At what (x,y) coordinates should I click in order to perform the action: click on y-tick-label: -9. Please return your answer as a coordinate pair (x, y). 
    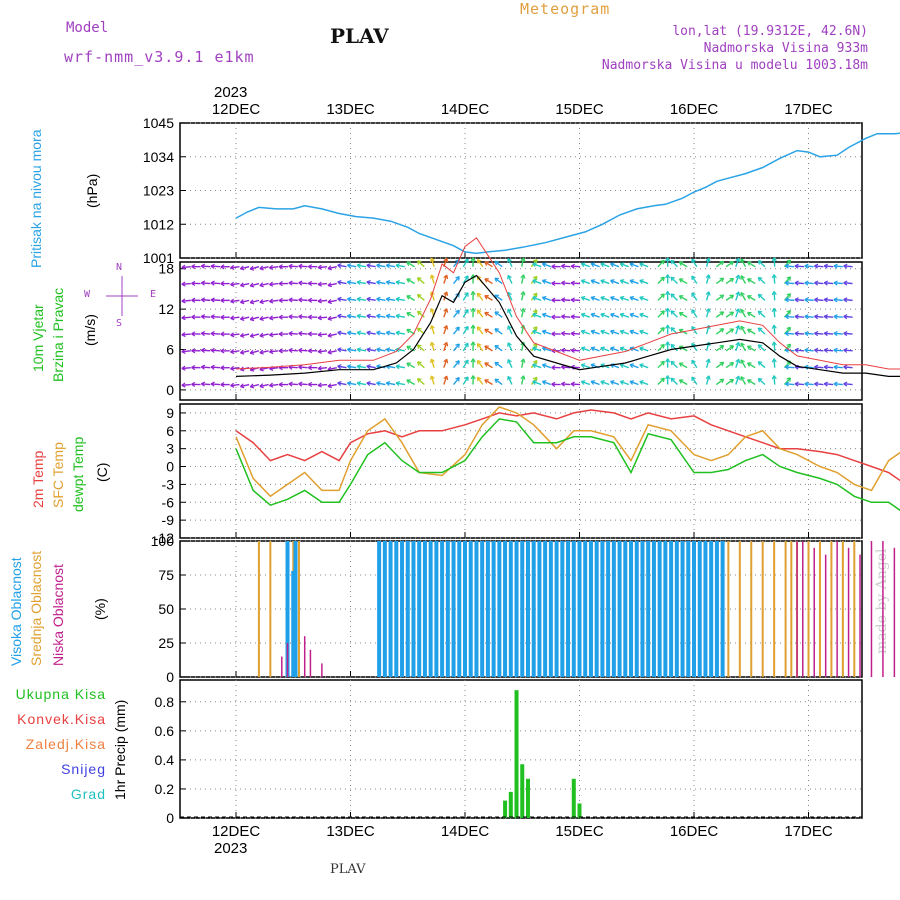
    Looking at the image, I should click on (168, 520).